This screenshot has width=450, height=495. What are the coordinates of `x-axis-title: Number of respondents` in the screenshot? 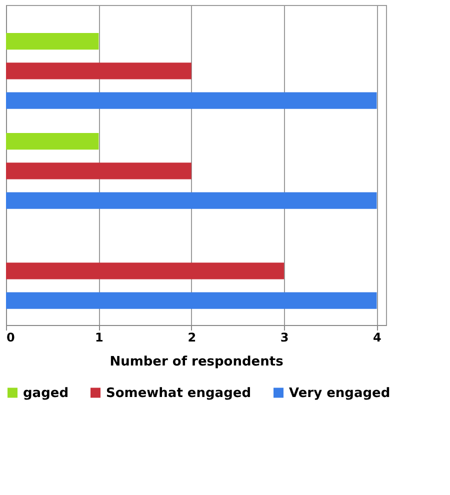 It's located at (197, 362).